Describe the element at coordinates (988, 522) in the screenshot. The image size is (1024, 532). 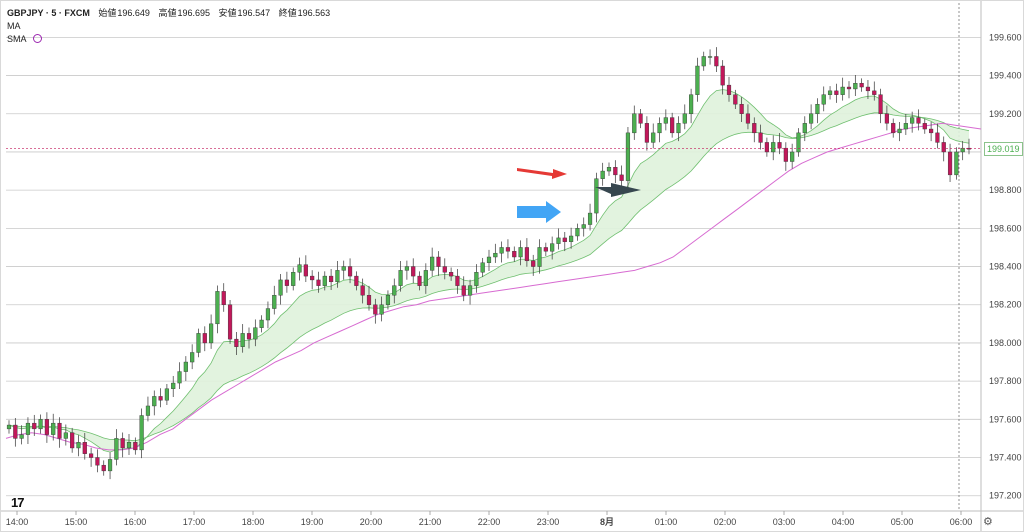
I see `settings-gear-icon: ⚙` at that location.